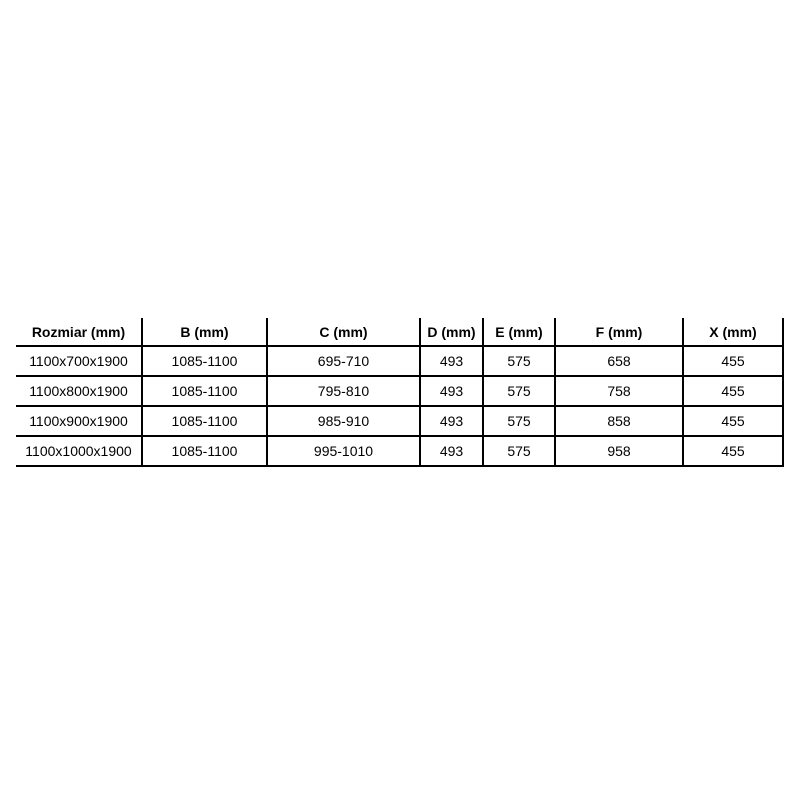 Image resolution: width=800 pixels, height=800 pixels. Describe the element at coordinates (733, 332) in the screenshot. I see `column-header-x: X (mm)` at that location.